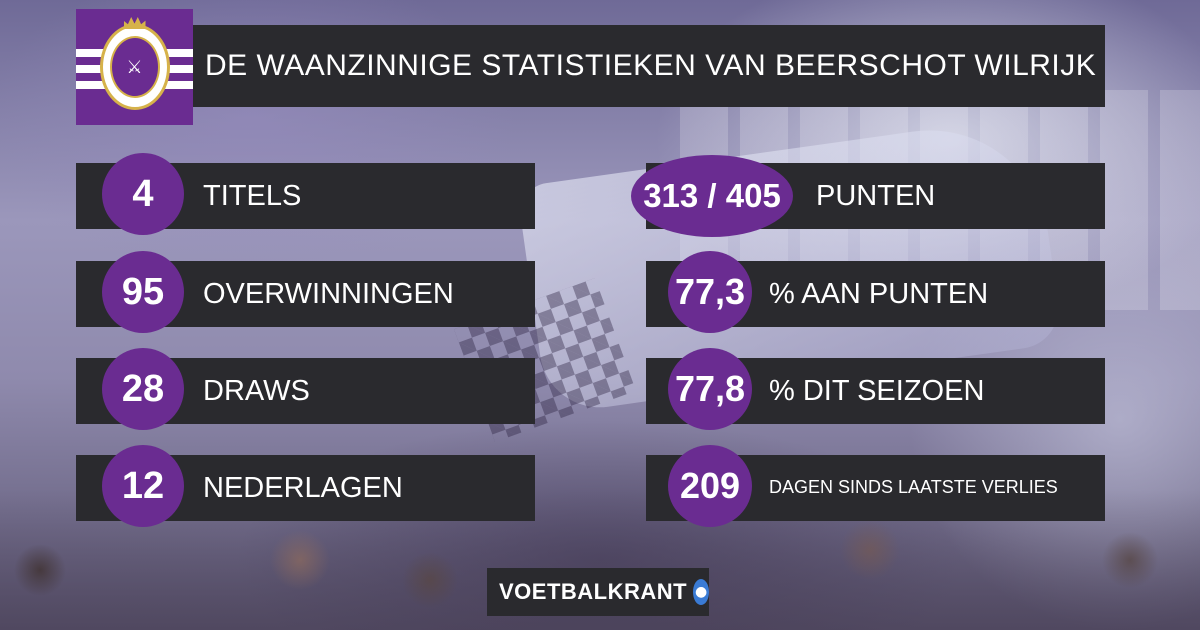 The height and width of the screenshot is (630, 1200). I want to click on stat-value-overwinningen: 95, so click(143, 292).